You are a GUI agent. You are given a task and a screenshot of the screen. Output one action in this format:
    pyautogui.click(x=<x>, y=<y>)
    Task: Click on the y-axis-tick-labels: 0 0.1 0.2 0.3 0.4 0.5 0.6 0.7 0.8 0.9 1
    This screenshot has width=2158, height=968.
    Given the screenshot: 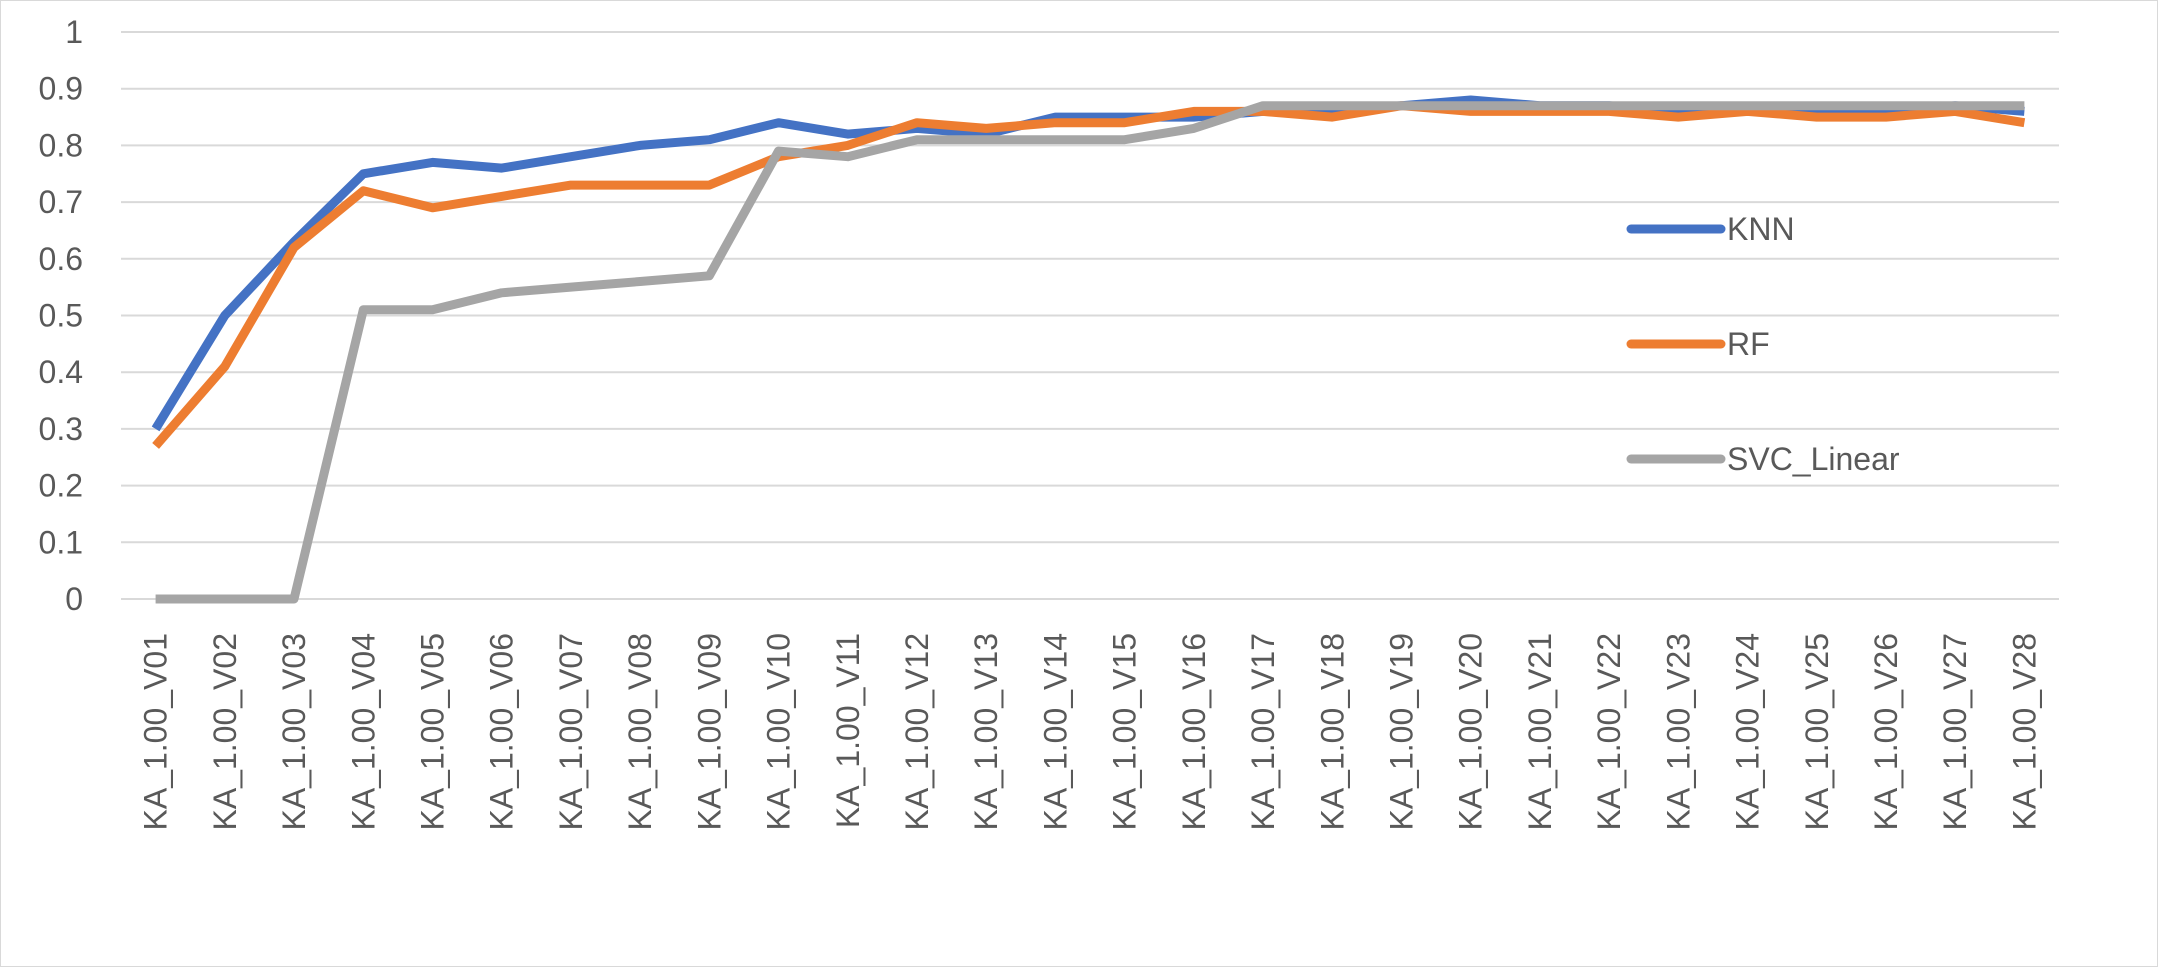 What is the action you would take?
    pyautogui.click(x=61, y=315)
    